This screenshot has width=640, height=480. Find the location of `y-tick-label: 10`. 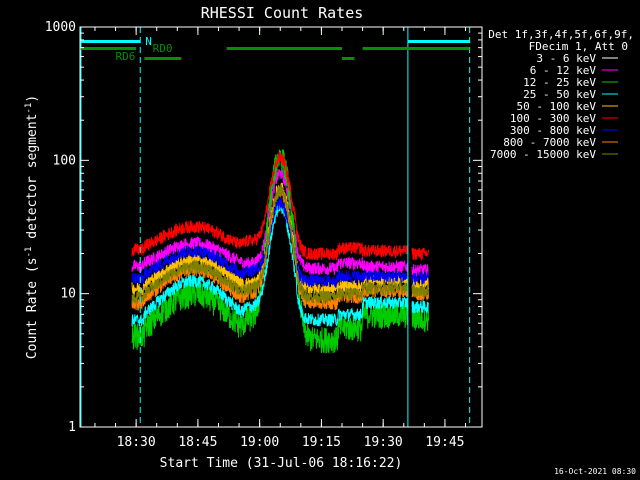

y-tick-label: 10 is located at coordinates (68, 294).